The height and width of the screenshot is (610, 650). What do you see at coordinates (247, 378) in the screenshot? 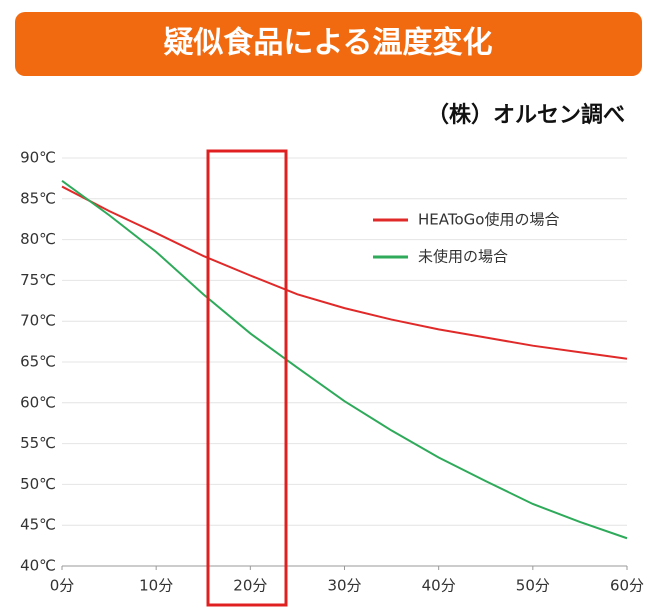
I see `highlight-box` at bounding box center [247, 378].